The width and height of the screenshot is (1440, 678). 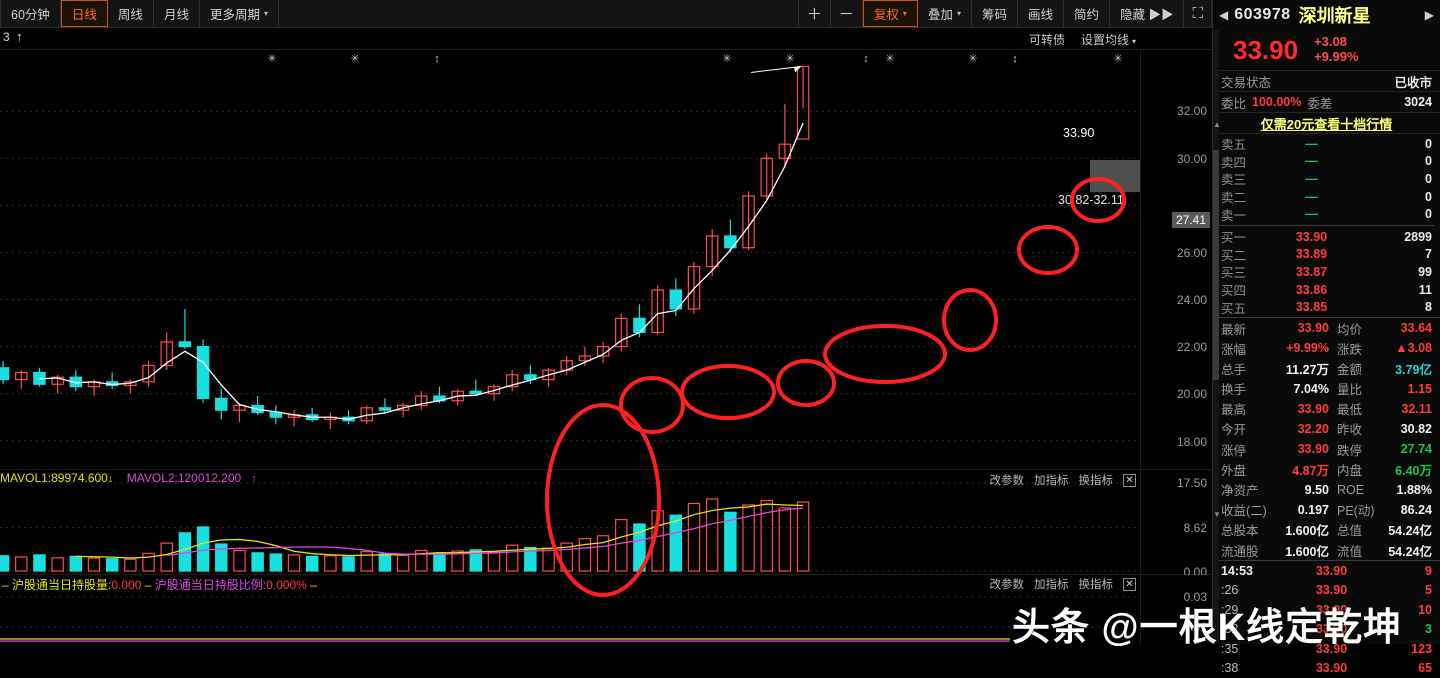 I want to click on ten-level-quote-ad-text: 仅需20元查看十档行情, so click(x=1326, y=124).